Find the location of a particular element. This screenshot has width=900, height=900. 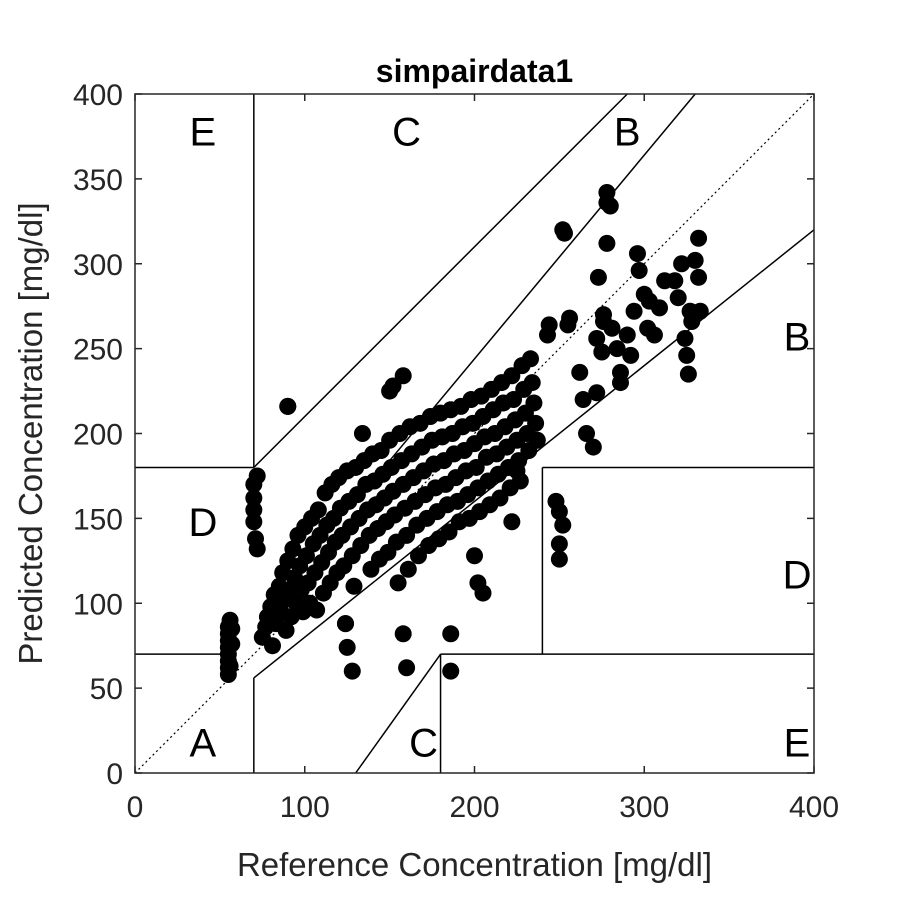

y-tick-label: 150 is located at coordinates (98, 519).